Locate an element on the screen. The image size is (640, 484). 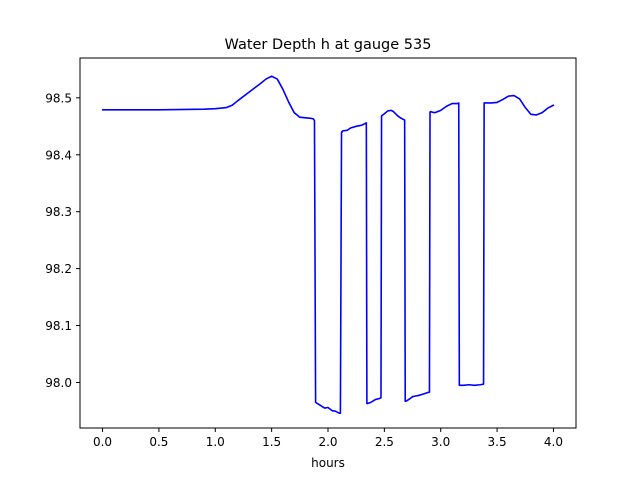
x-tick-label: 1.0 is located at coordinates (215, 442).